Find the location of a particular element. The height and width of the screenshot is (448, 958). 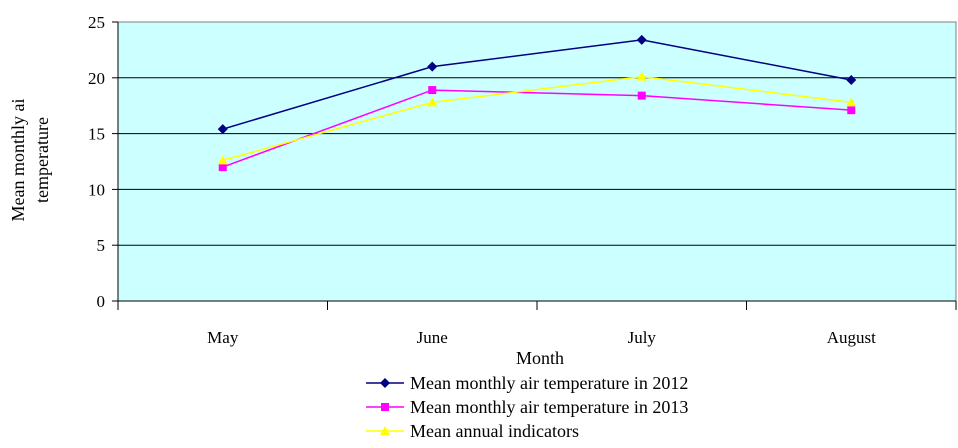

x-tick-label: May is located at coordinates (223, 337).